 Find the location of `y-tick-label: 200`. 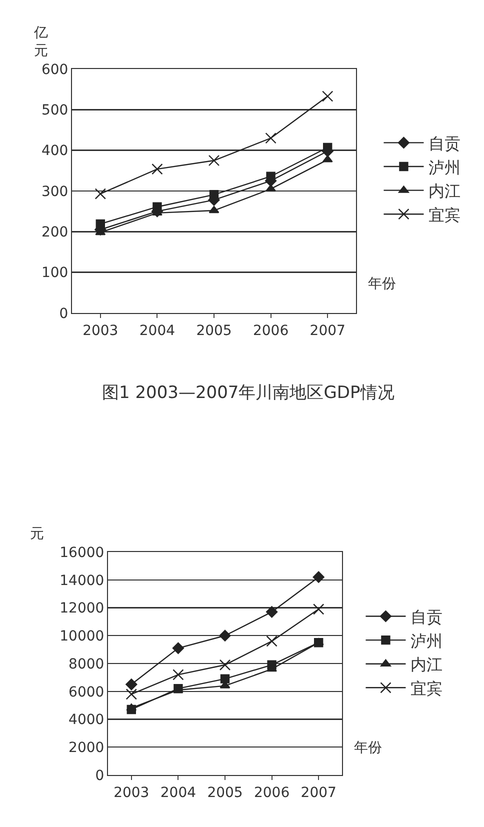

y-tick-label: 200 is located at coordinates (54, 232).